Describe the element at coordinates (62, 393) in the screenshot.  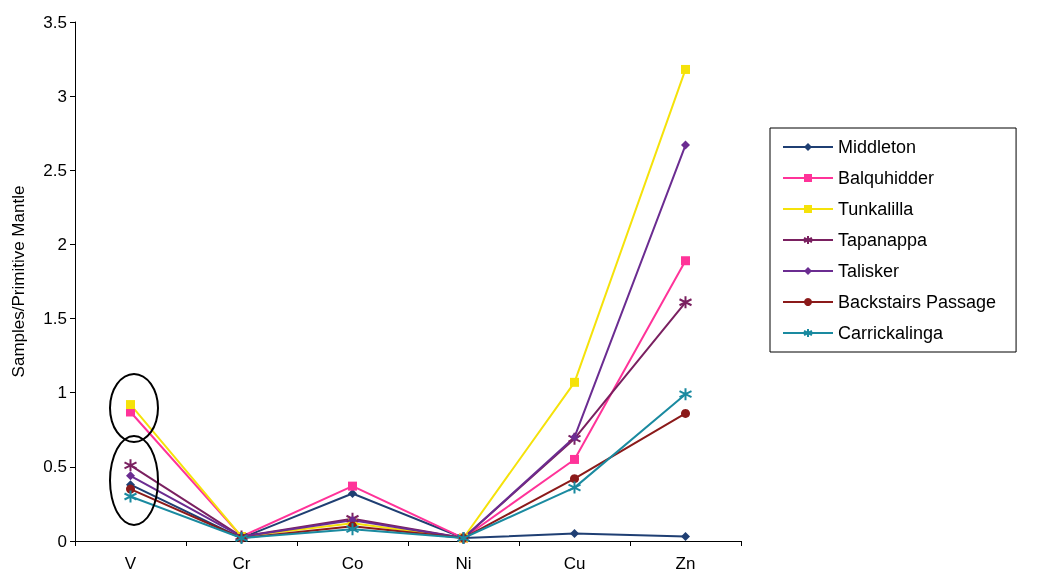
I see `y-tick-label: 1` at that location.